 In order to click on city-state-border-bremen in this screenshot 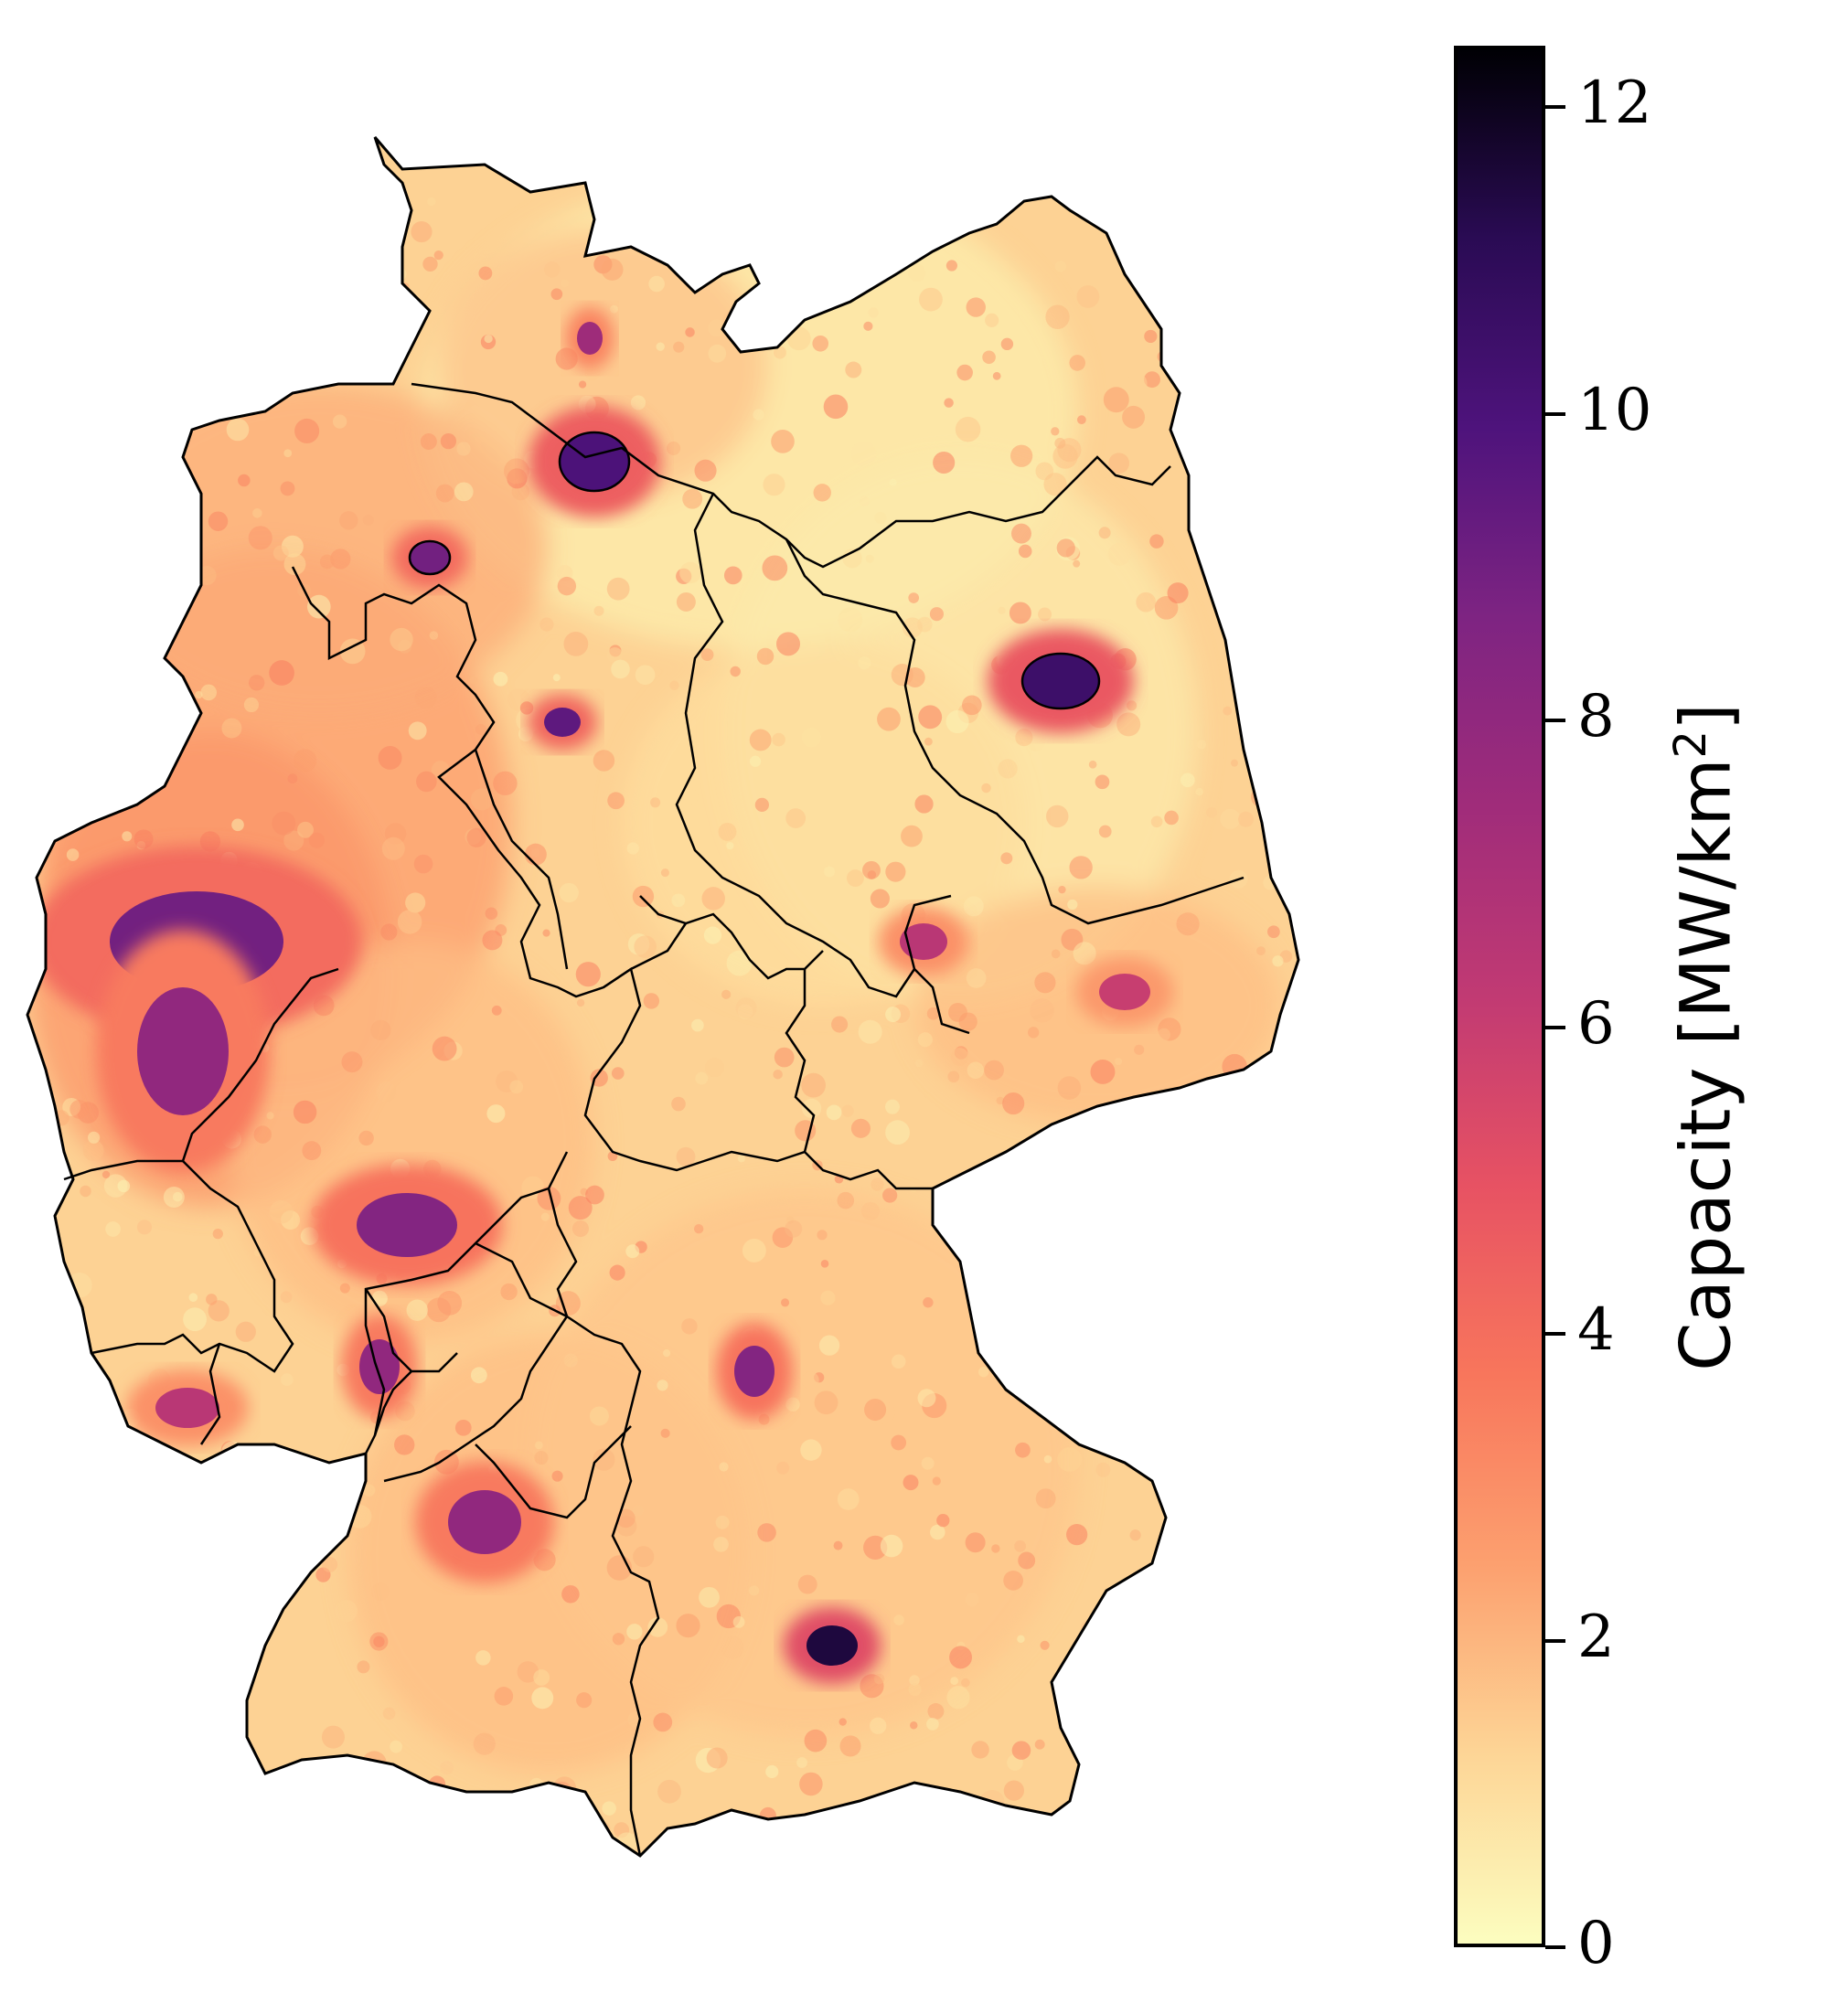, I will do `click(430, 558)`.